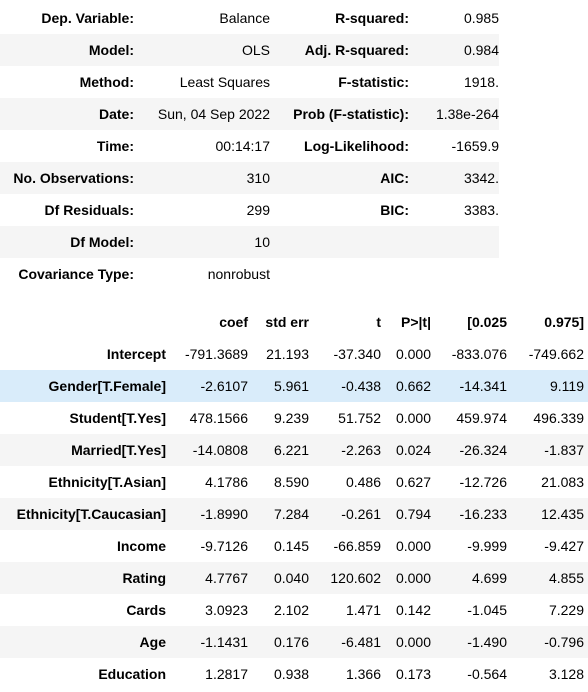 The height and width of the screenshot is (692, 588). Describe the element at coordinates (224, 514) in the screenshot. I see `cell-coef: -1.8990` at that location.